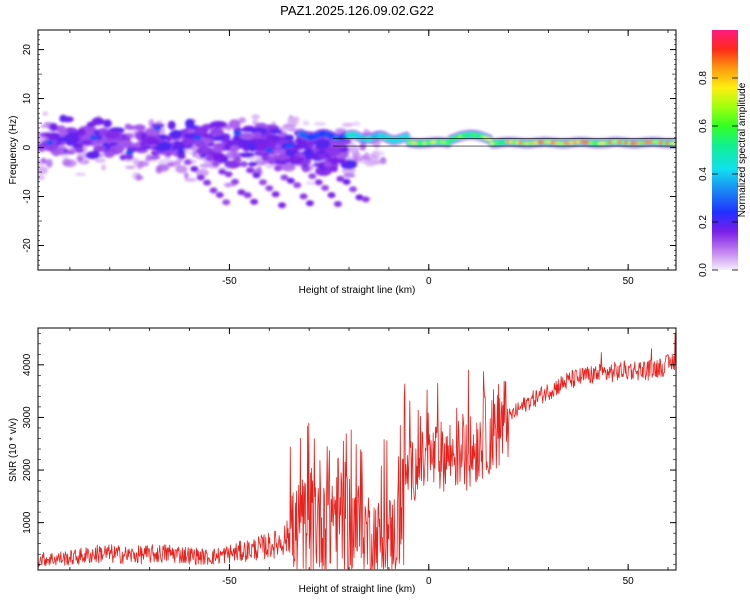 This screenshot has height=600, width=750. Describe the element at coordinates (27, 469) in the screenshot. I see `y-tick-label: 2000` at that location.